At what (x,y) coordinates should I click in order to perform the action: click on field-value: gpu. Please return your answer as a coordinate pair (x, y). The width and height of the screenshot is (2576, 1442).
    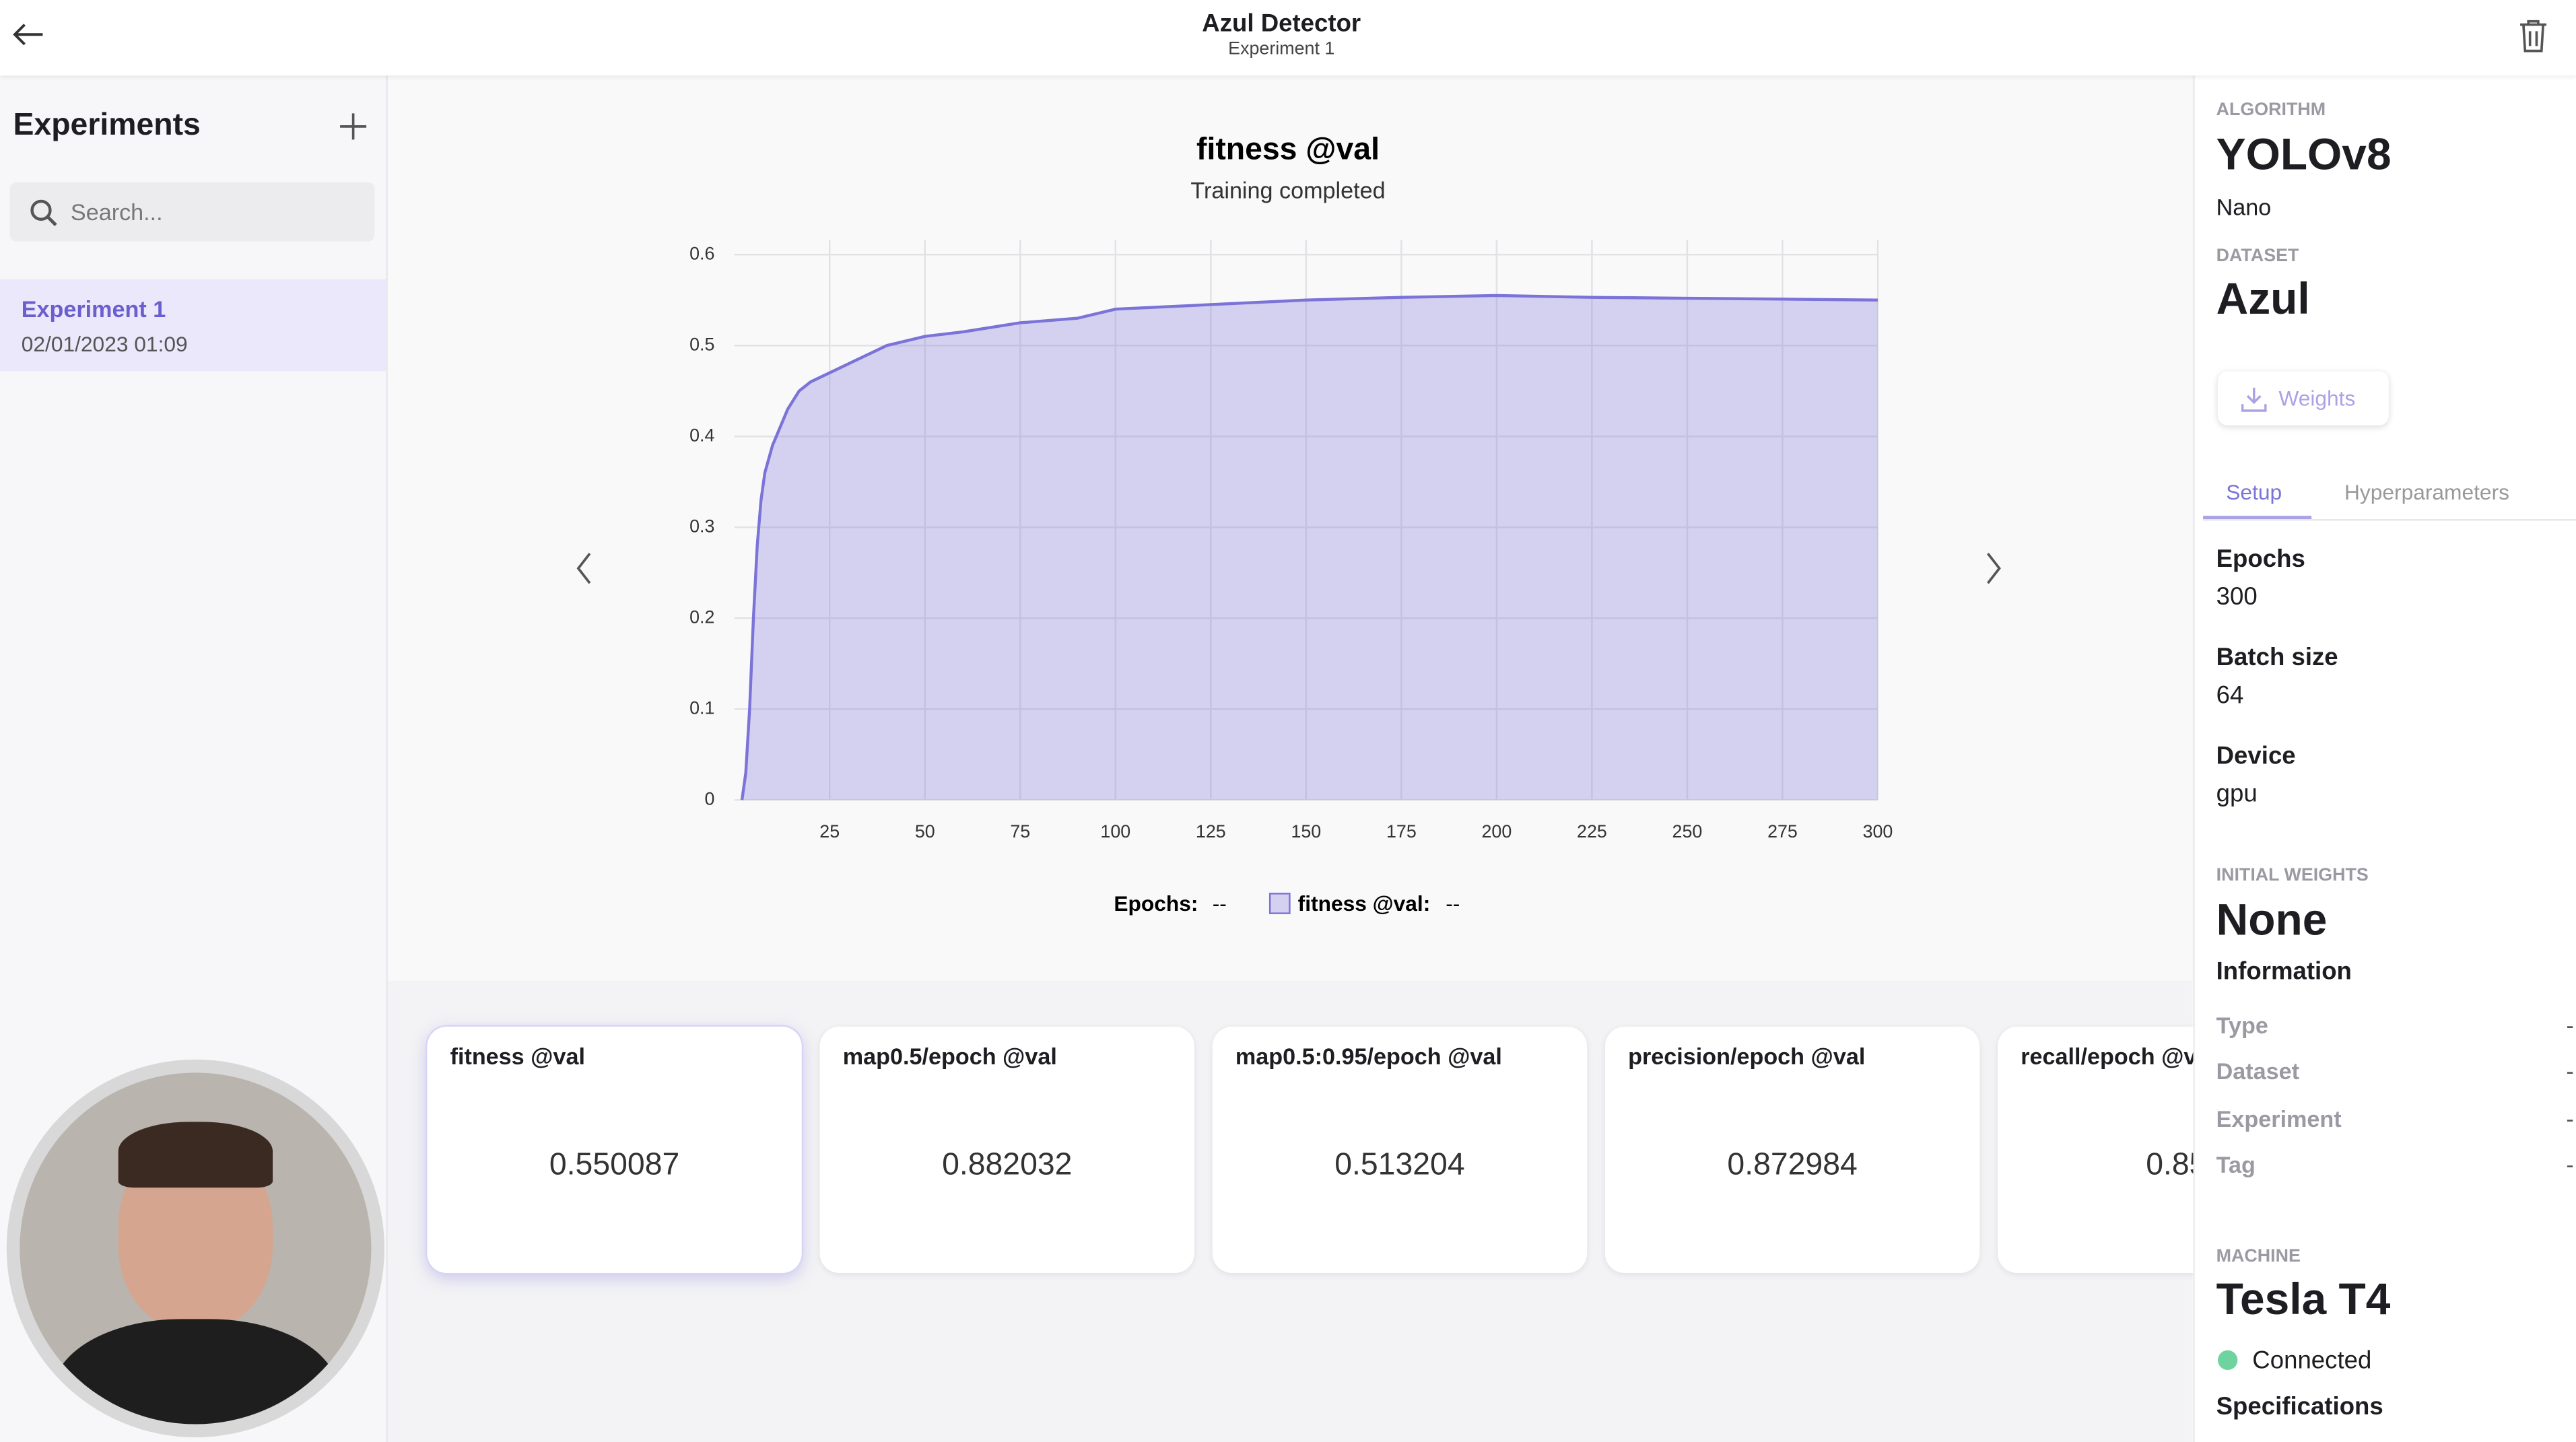
    Looking at the image, I should click on (2237, 794).